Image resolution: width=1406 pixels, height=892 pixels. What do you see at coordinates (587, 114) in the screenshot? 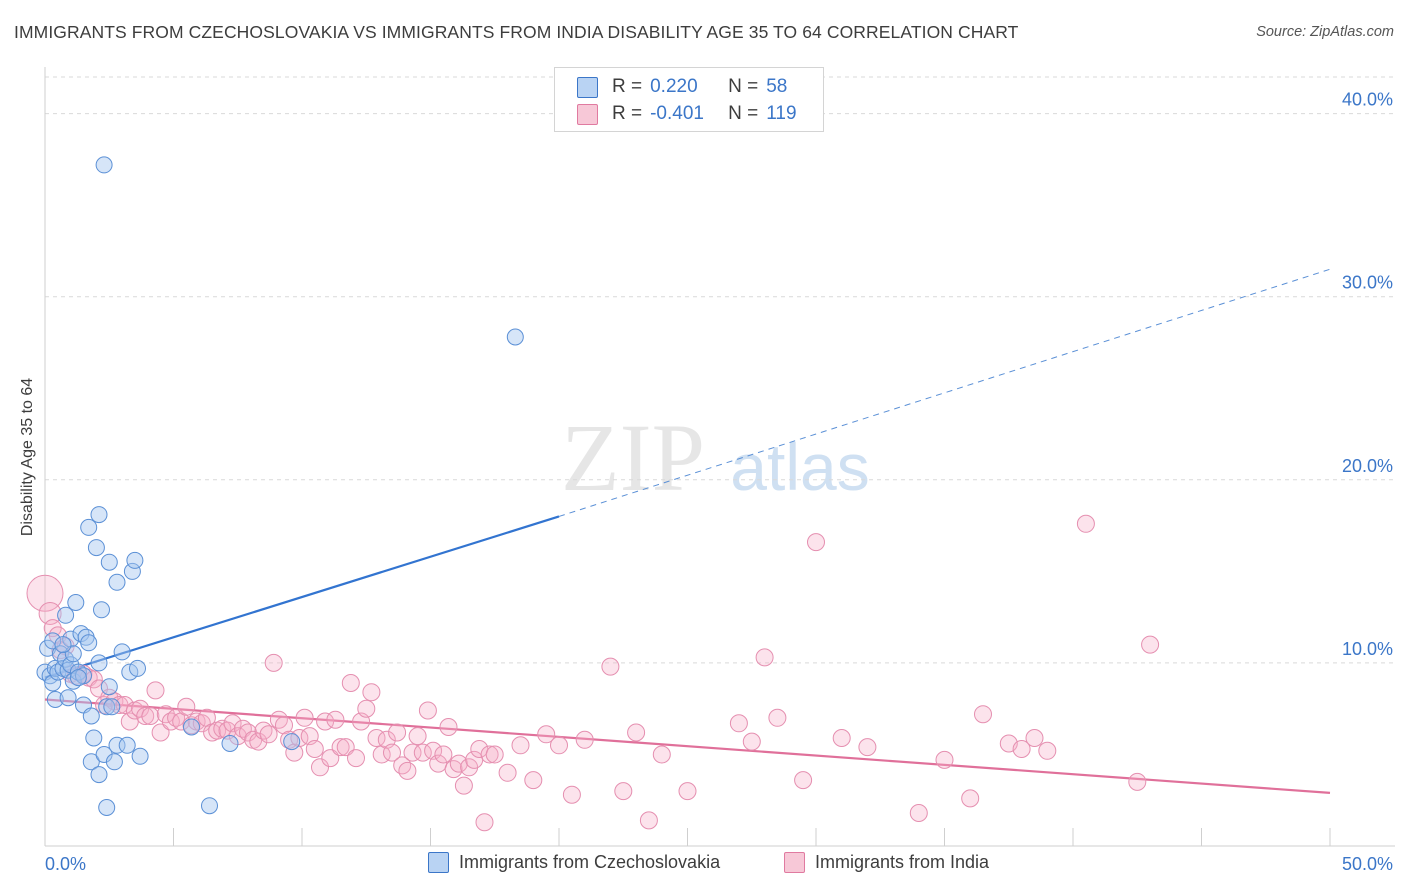
I see `legend-swatch-india` at bounding box center [587, 114].